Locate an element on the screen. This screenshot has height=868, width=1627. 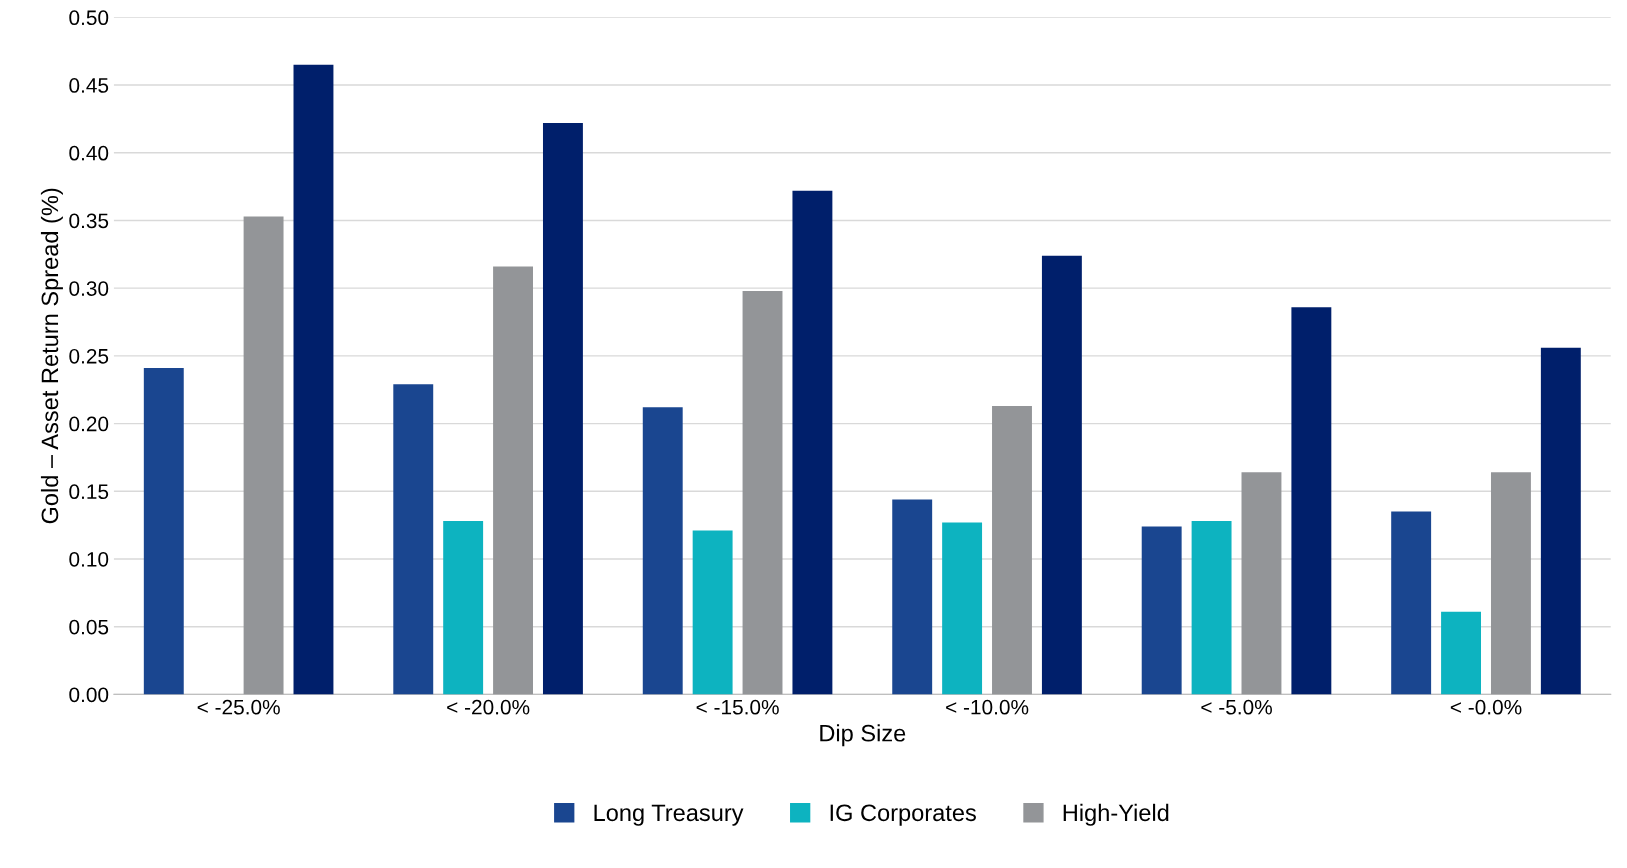
y-tick-label: 0.30 is located at coordinates (89, 288).